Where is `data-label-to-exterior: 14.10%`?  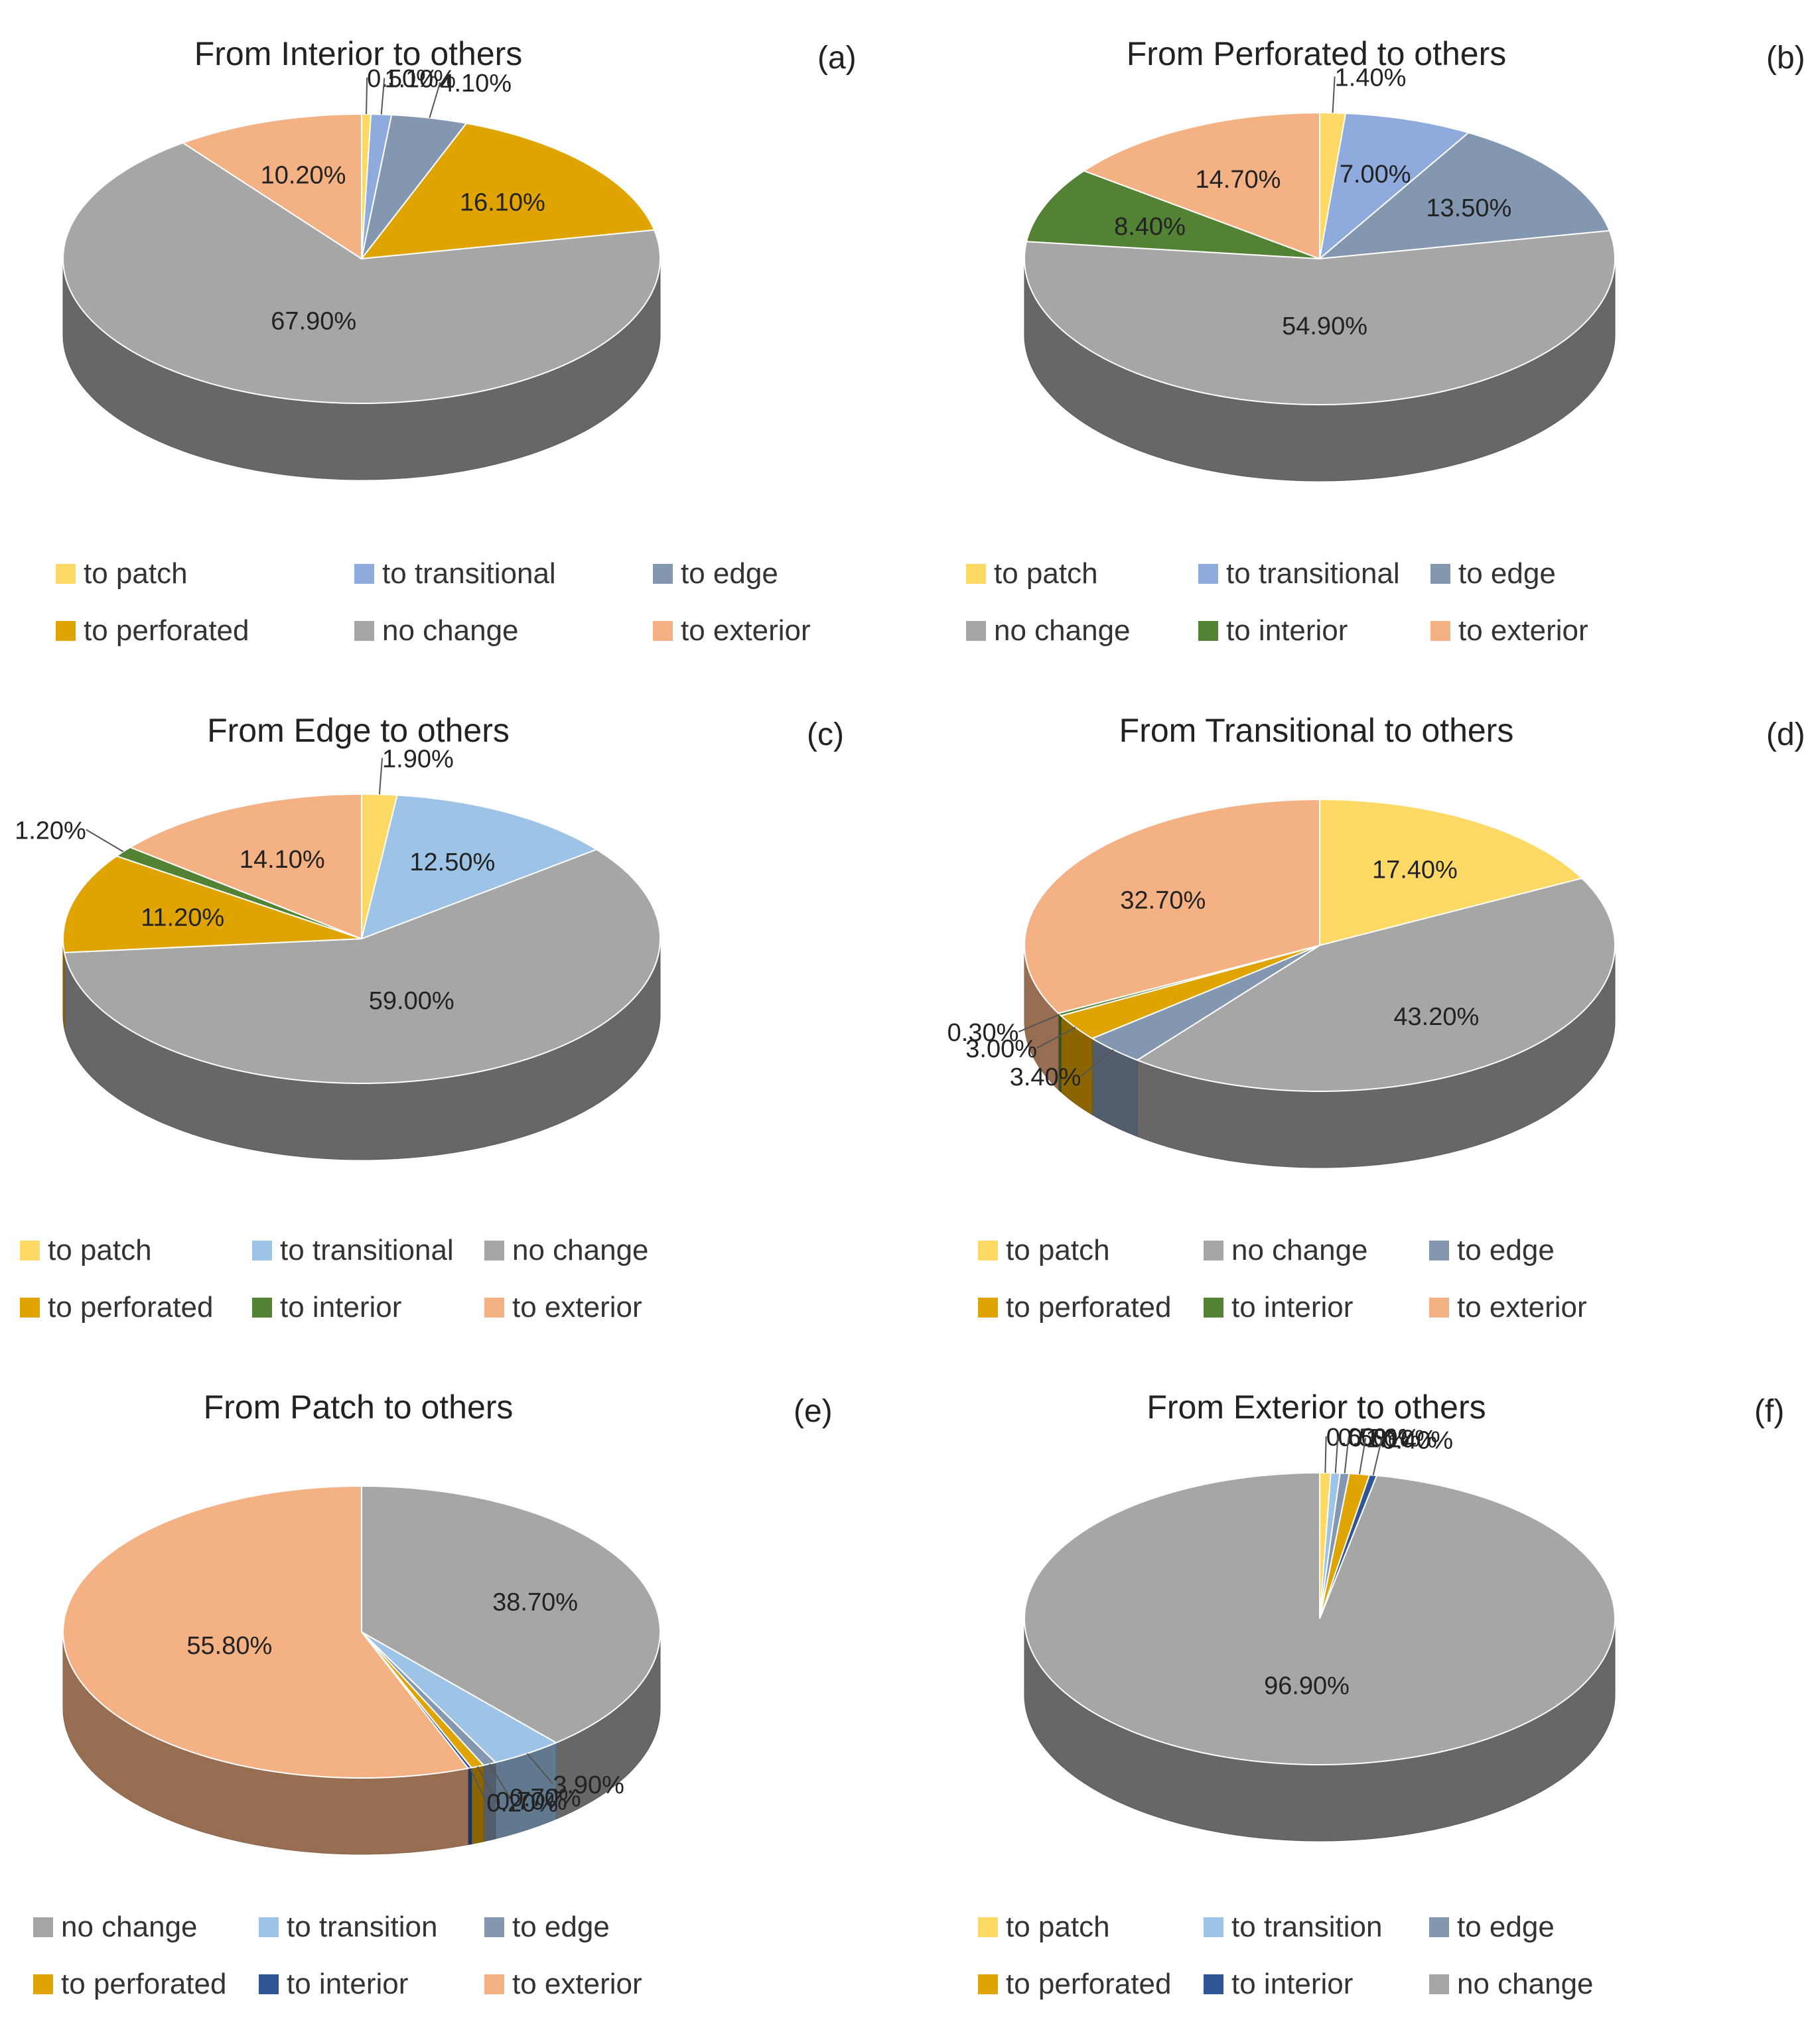
data-label-to-exterior: 14.10% is located at coordinates (282, 860).